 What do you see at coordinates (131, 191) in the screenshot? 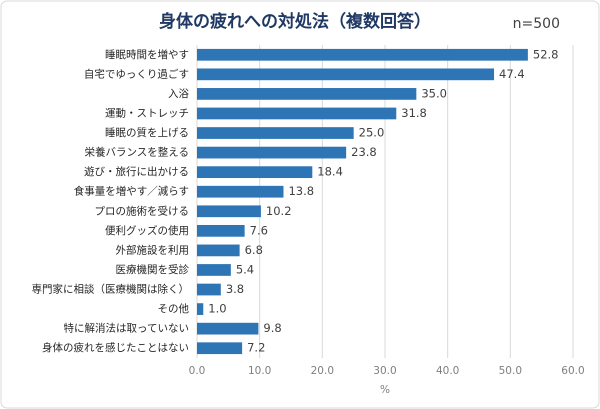
I see `y-tick-label: 食事量を増やす／減らす` at bounding box center [131, 191].